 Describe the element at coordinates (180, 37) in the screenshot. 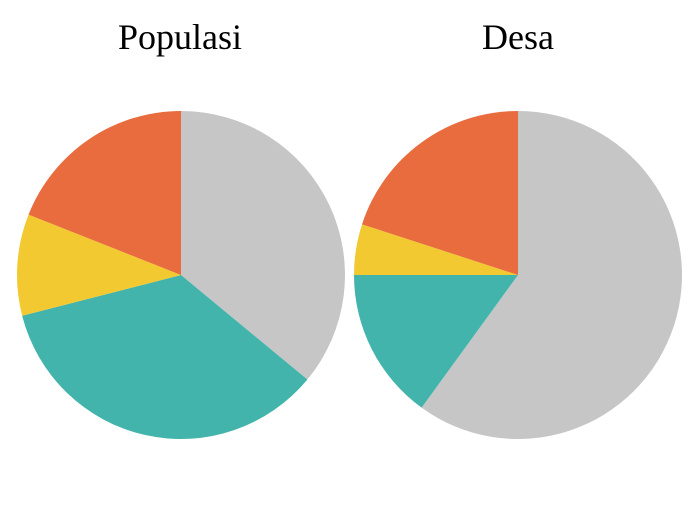

I see `chart-title-populasi: Populasi` at that location.